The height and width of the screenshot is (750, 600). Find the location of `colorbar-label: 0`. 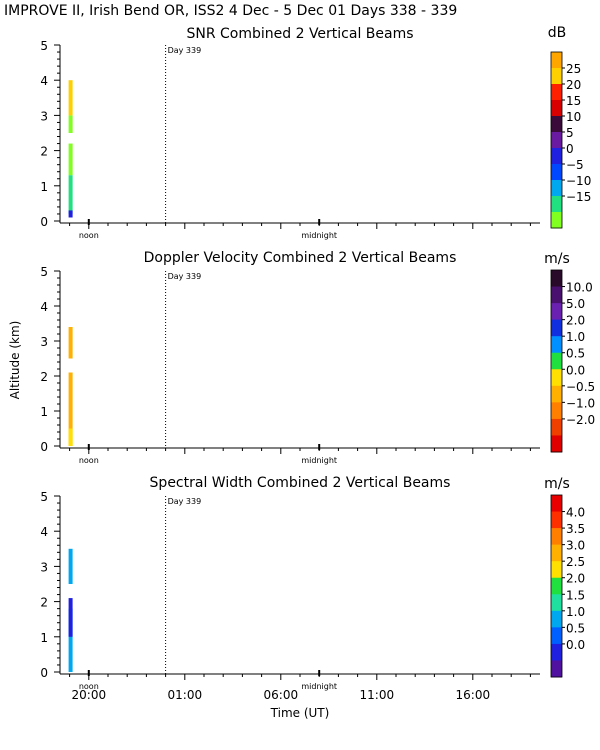

colorbar-label: 0 is located at coordinates (570, 149).